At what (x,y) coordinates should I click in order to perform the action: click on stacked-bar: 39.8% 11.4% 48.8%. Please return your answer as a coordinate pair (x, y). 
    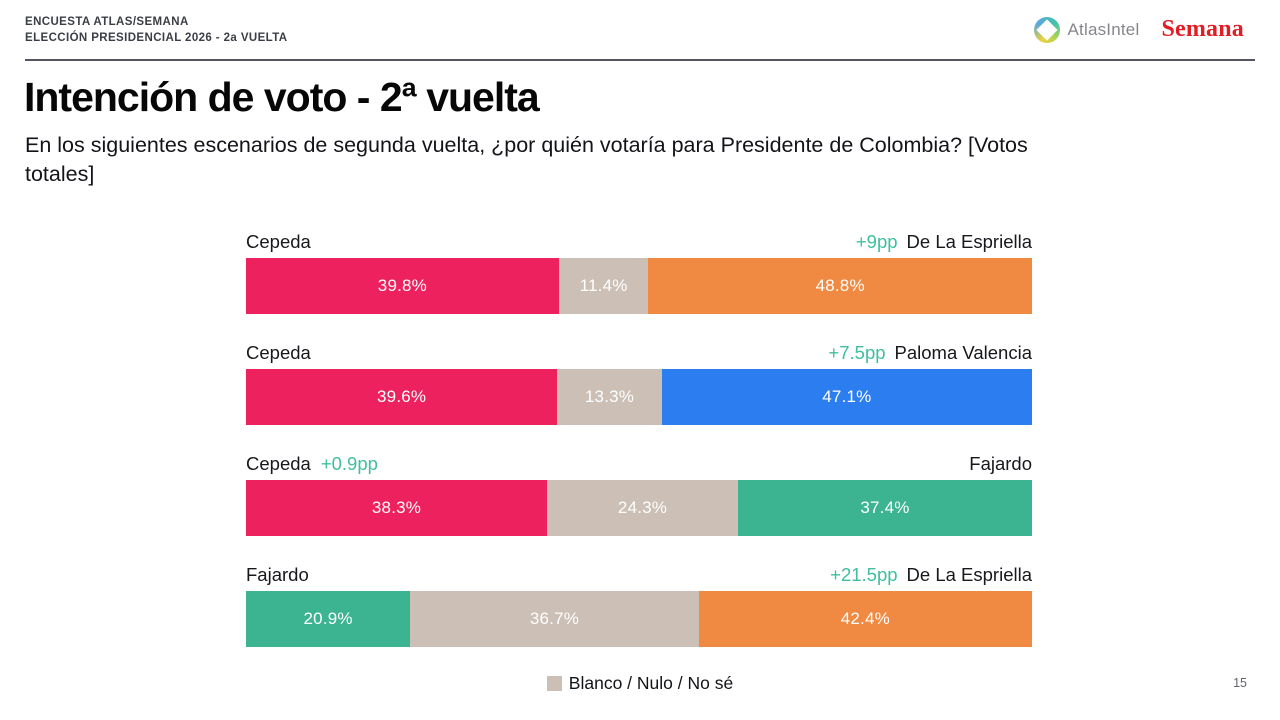
    Looking at the image, I should click on (639, 286).